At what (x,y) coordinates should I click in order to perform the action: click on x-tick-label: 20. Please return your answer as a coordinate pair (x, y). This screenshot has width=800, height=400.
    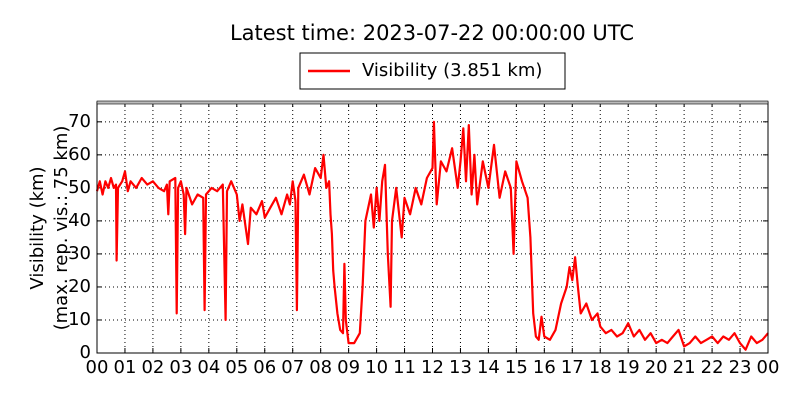
    Looking at the image, I should click on (656, 367).